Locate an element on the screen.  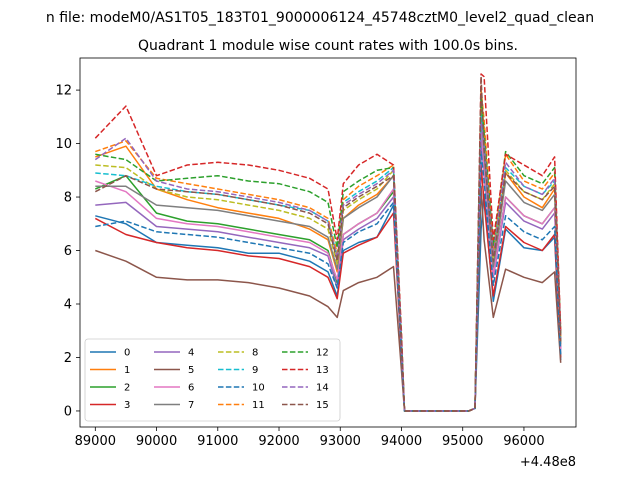
x-tick-label: 89000 is located at coordinates (95, 441).